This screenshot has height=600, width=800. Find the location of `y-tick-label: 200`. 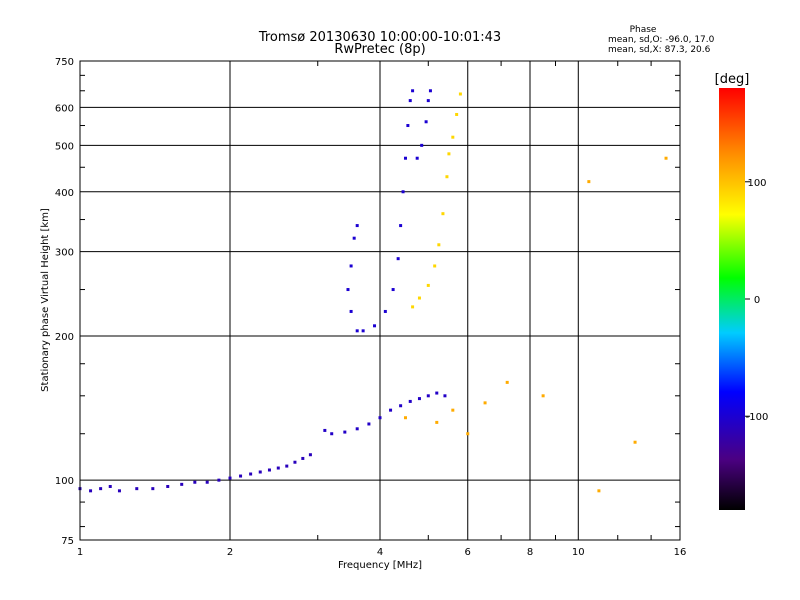

y-tick-label: 200 is located at coordinates (64, 337).